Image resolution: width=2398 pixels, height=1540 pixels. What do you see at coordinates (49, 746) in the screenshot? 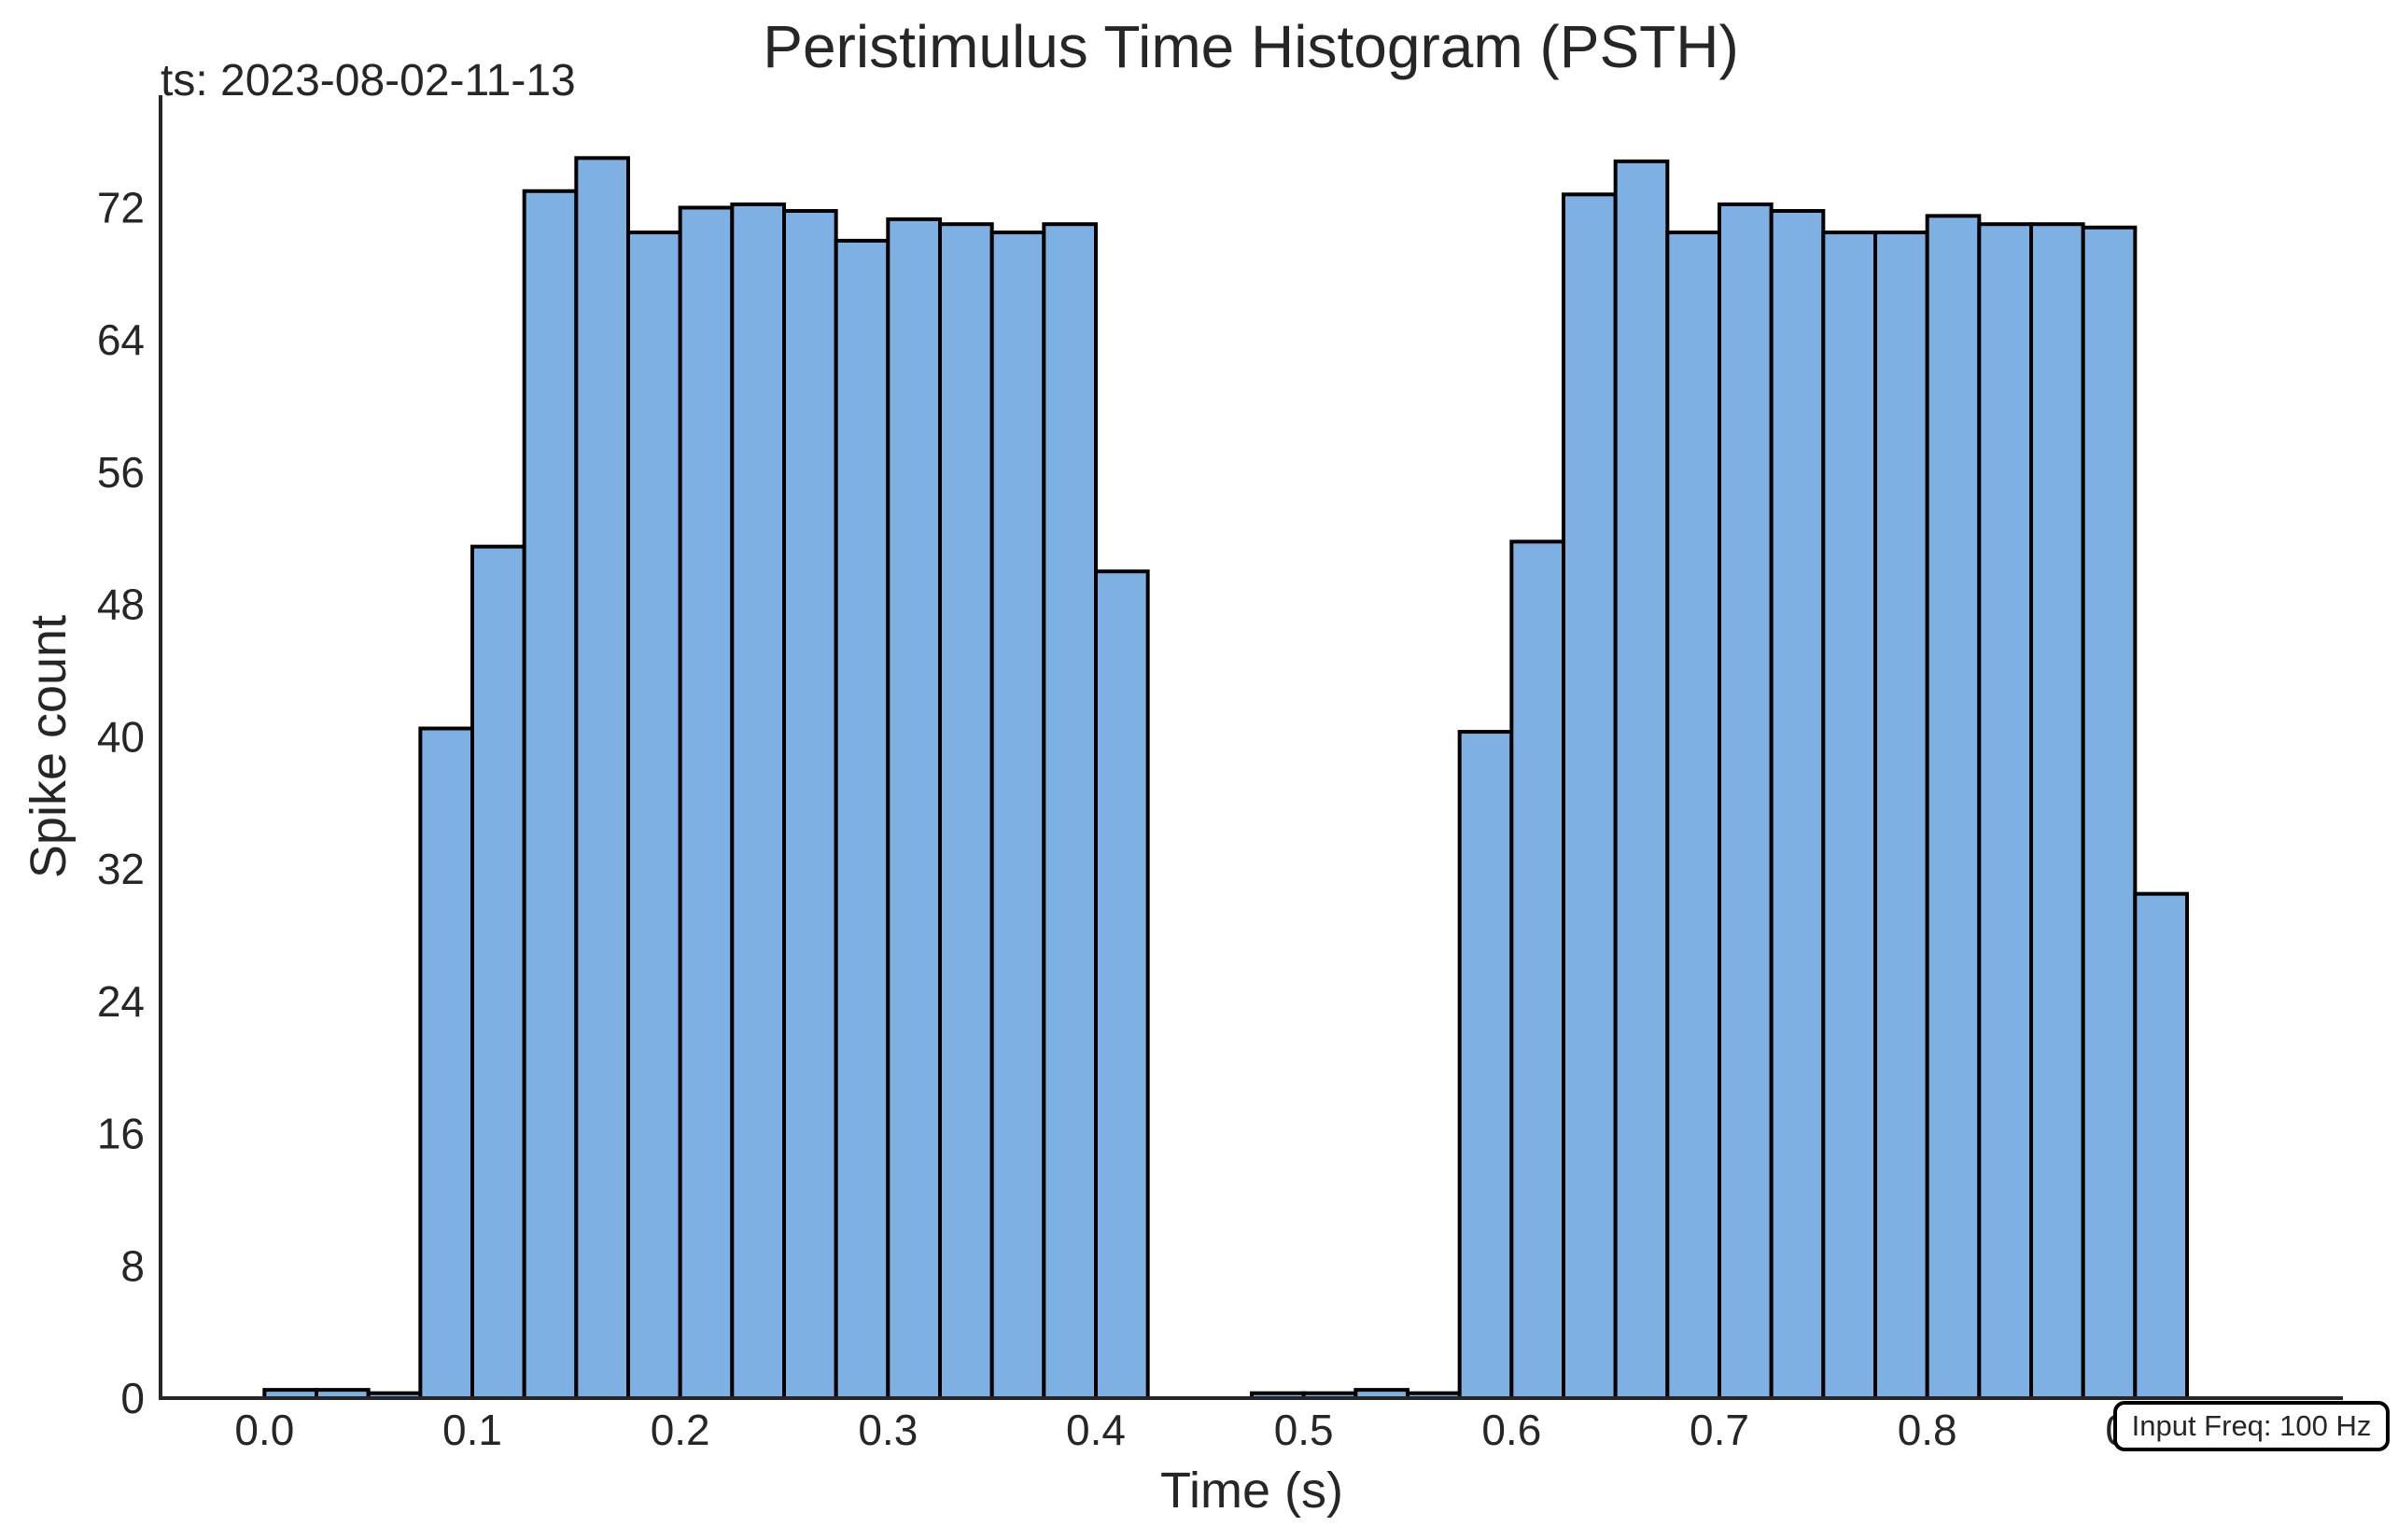
I see `y-axis-label: Spike count` at bounding box center [49, 746].